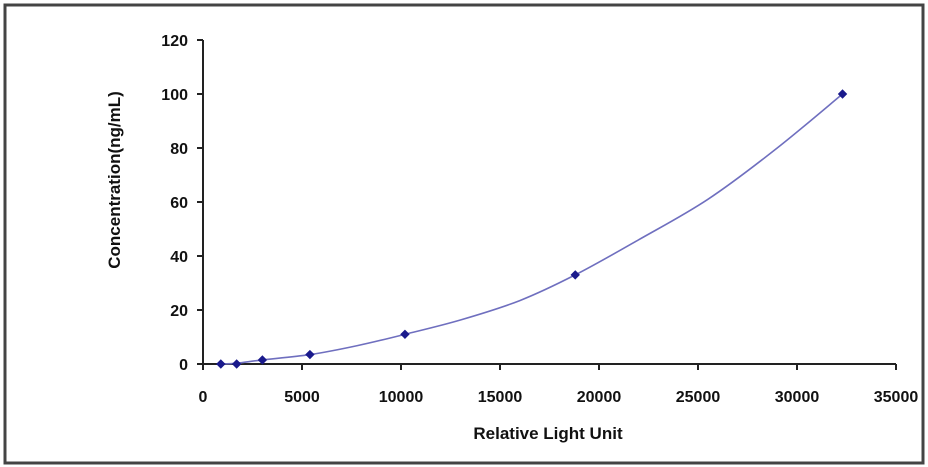  I want to click on x-tick-label: 30000, so click(797, 397).